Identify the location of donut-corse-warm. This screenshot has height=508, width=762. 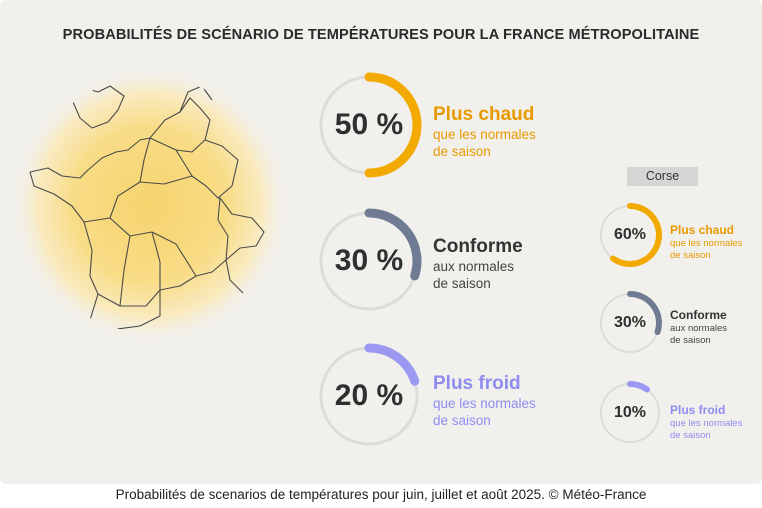
(631, 235).